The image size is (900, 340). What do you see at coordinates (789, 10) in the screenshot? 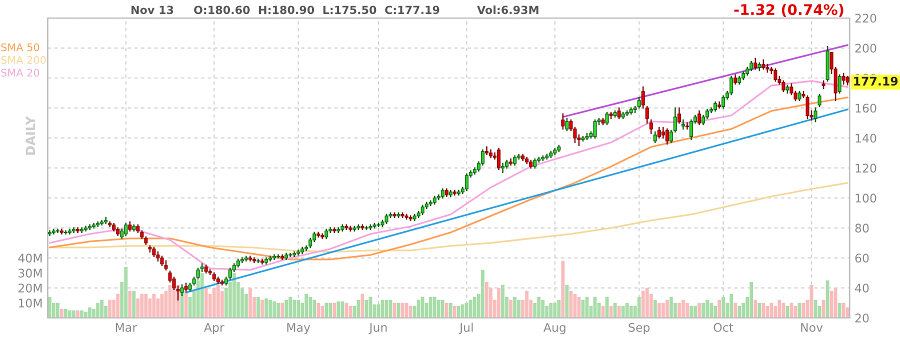
I see `text: -1.32 (0.74%)` at bounding box center [789, 10].